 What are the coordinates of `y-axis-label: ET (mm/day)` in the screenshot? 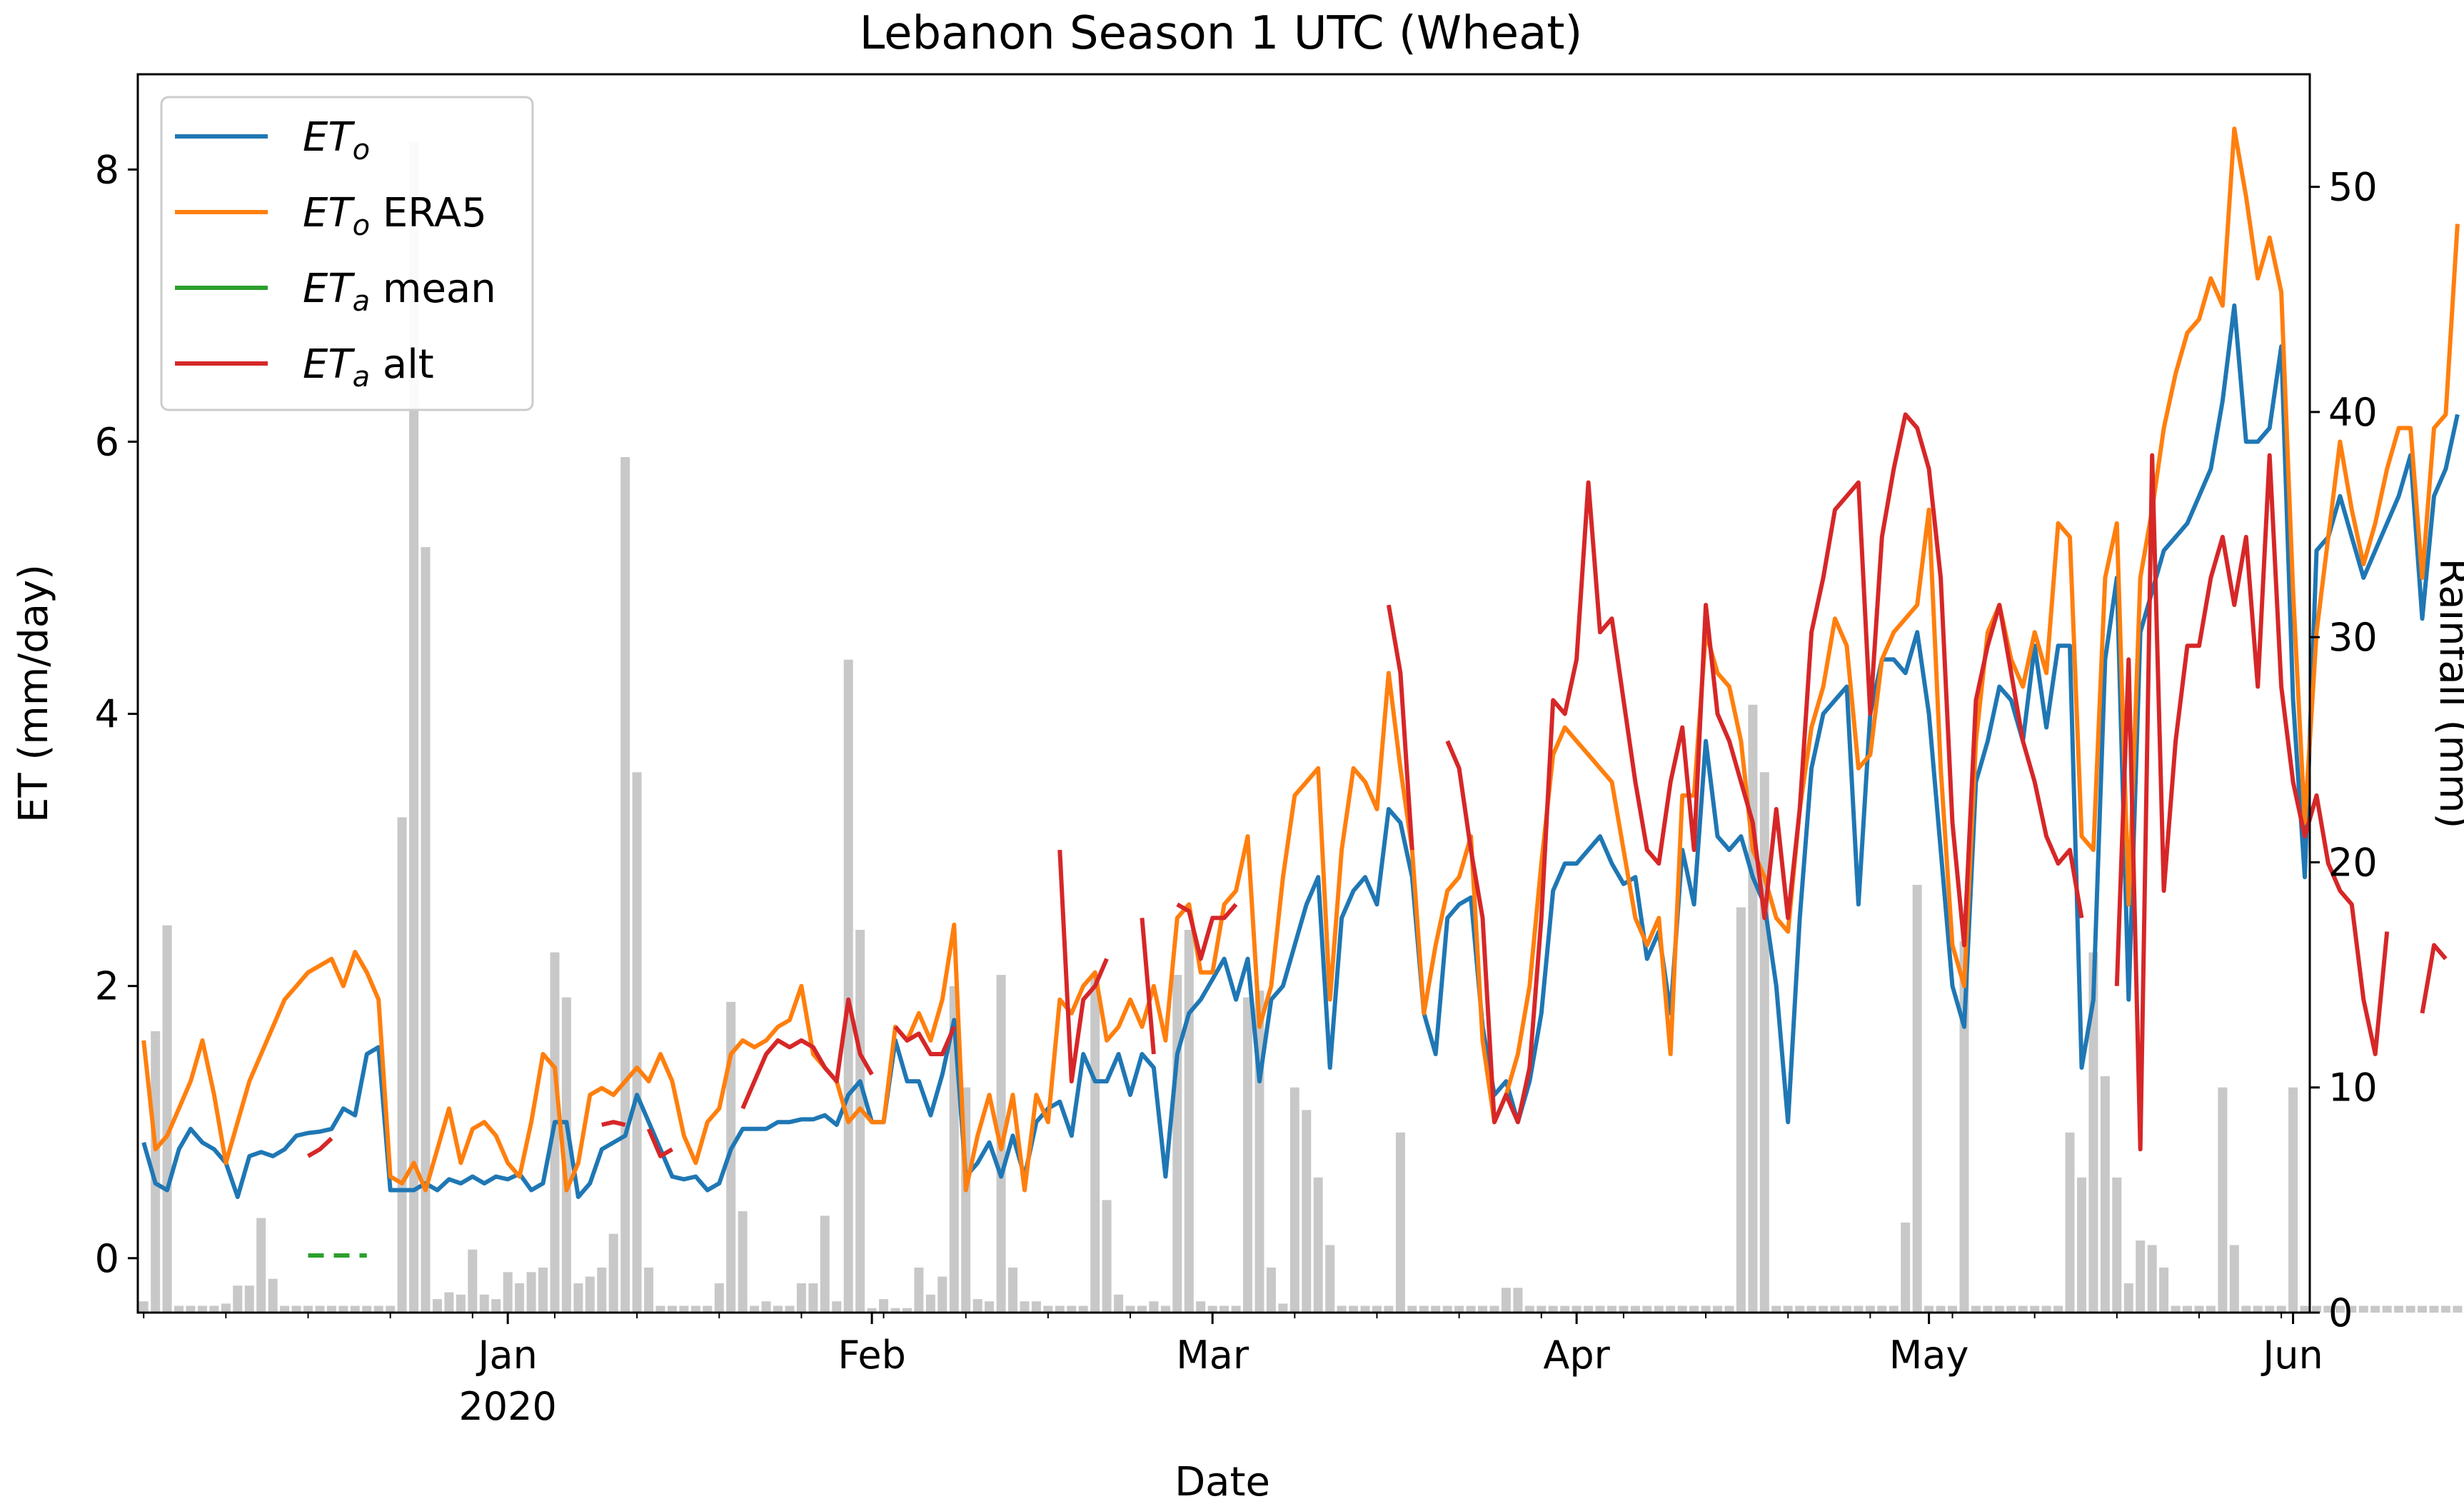 It's located at (34, 694).